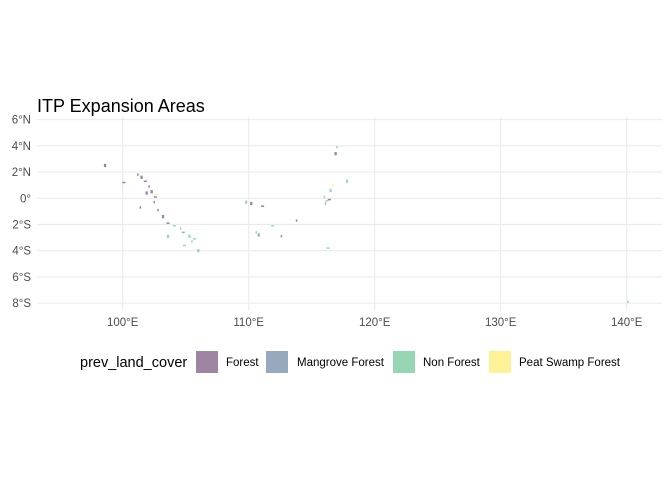  What do you see at coordinates (242, 363) in the screenshot?
I see `legend-label-forest: Forest` at bounding box center [242, 363].